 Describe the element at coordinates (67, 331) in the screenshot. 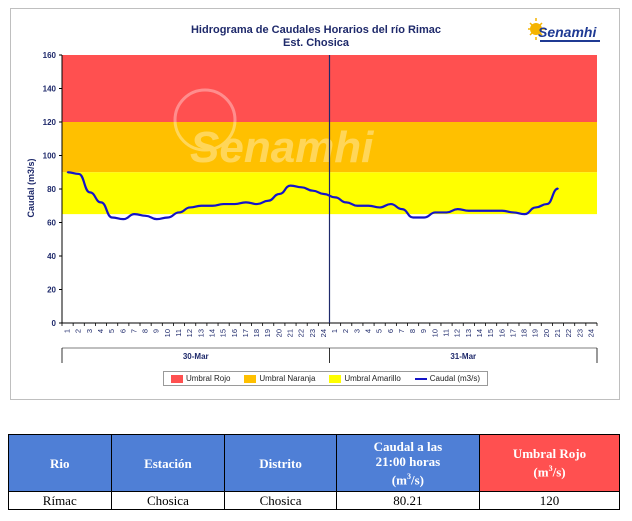

I see `x-tick-label-0: 1` at that location.